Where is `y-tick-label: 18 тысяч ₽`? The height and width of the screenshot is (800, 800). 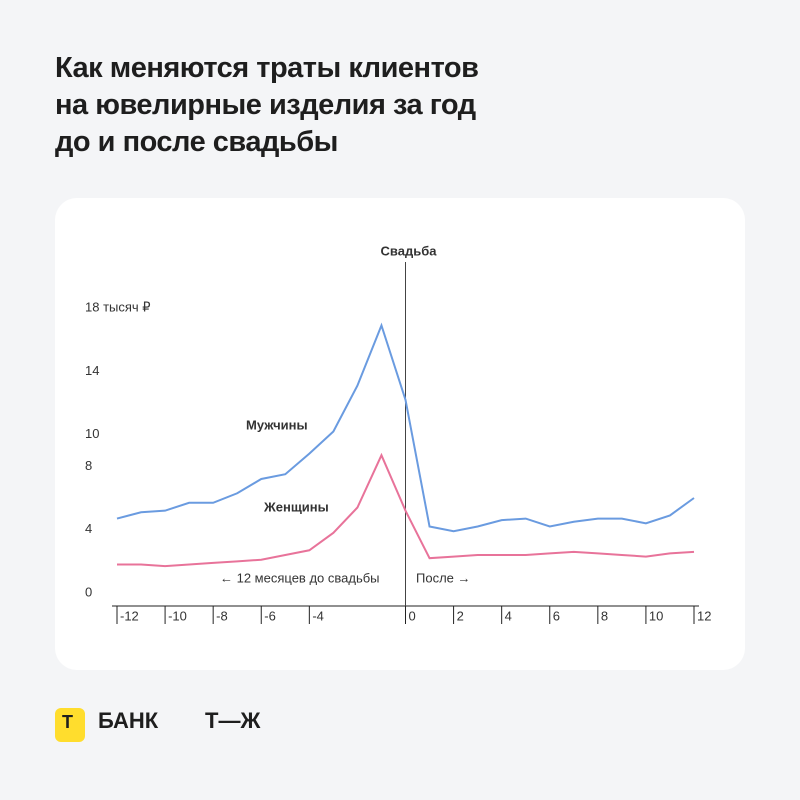 y-tick-label: 18 тысяч ₽ is located at coordinates (118, 306).